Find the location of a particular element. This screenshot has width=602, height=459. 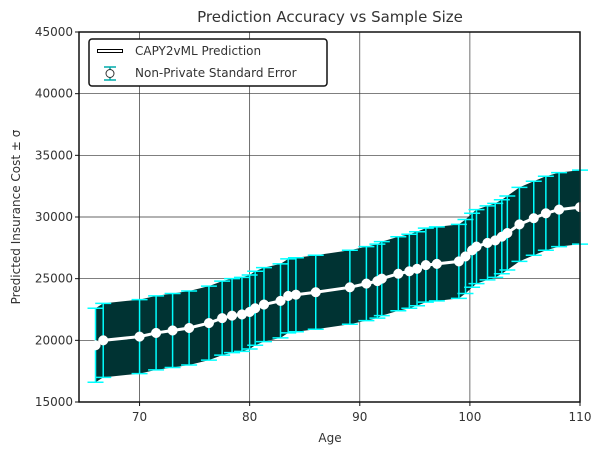

y-tick-label: 20000 is located at coordinates (54, 340).